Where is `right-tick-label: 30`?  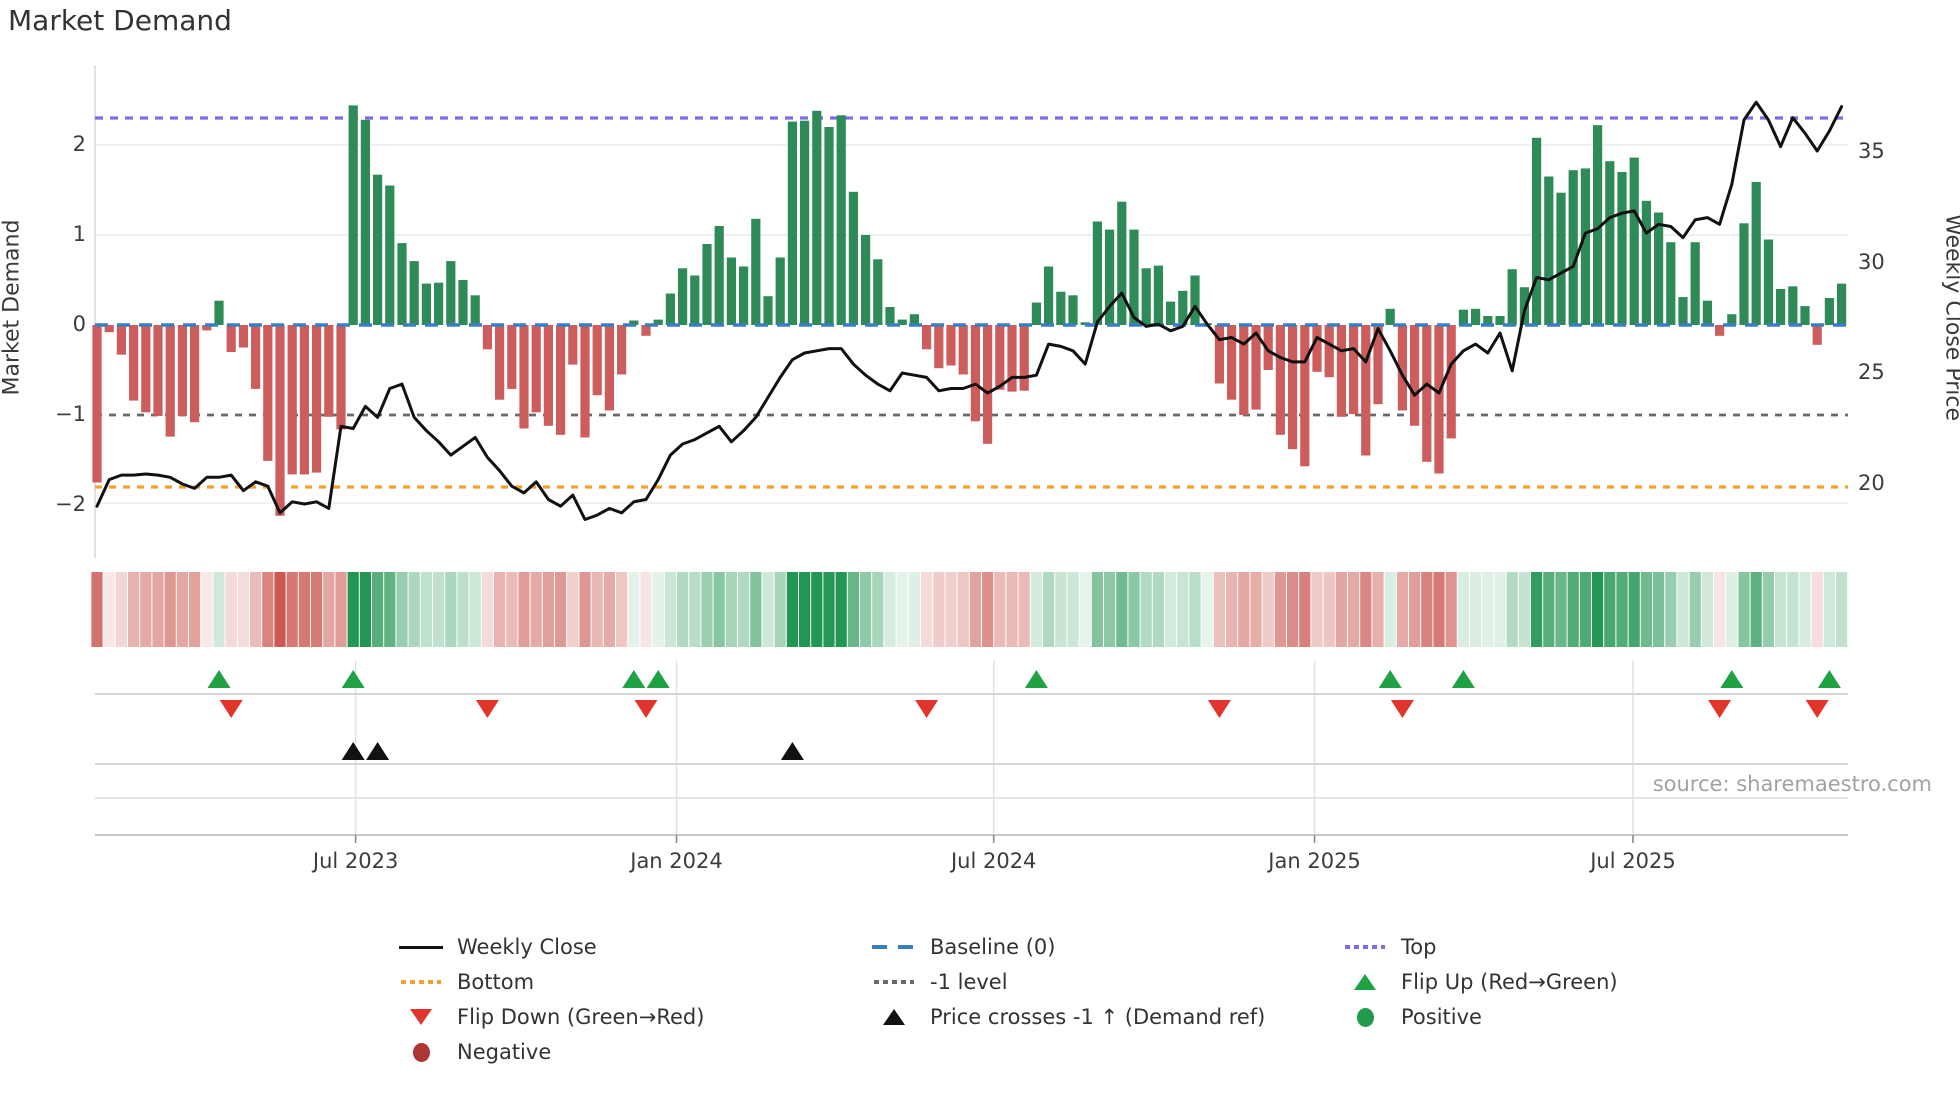
right-tick-label: 30 is located at coordinates (1871, 262).